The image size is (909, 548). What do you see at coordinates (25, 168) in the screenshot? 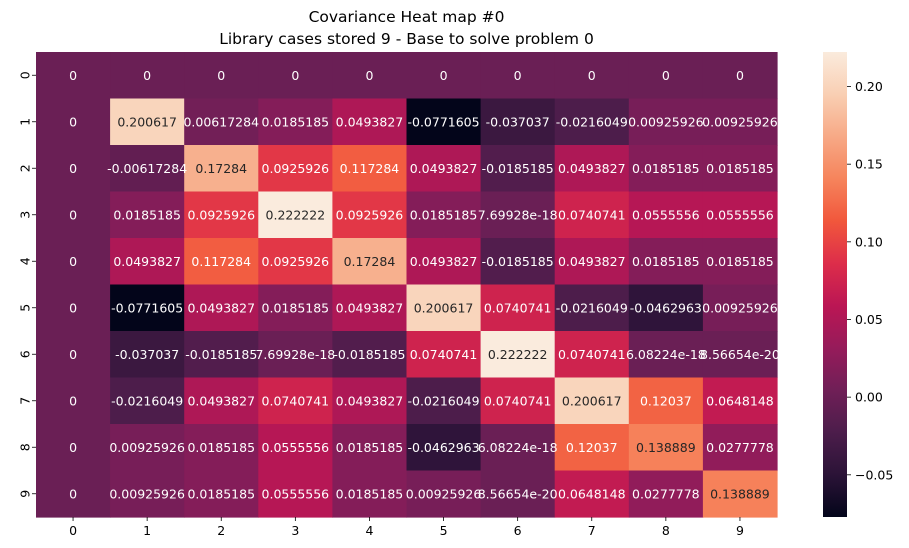
I see `y-tick-label: 2` at bounding box center [25, 168].